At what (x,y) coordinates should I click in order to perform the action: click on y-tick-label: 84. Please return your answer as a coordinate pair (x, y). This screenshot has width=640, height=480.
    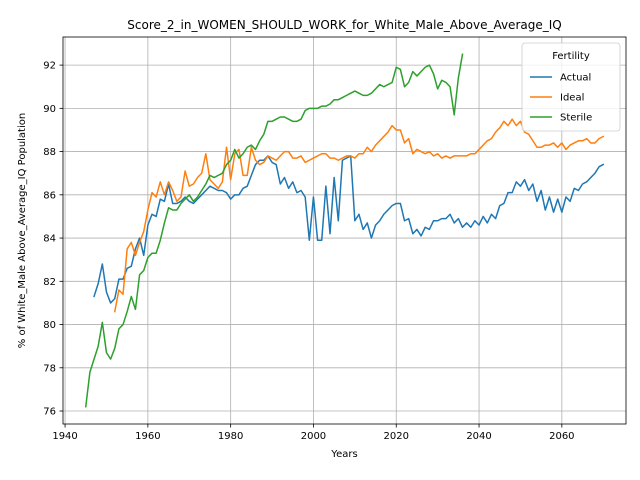
    Looking at the image, I should click on (49, 239).